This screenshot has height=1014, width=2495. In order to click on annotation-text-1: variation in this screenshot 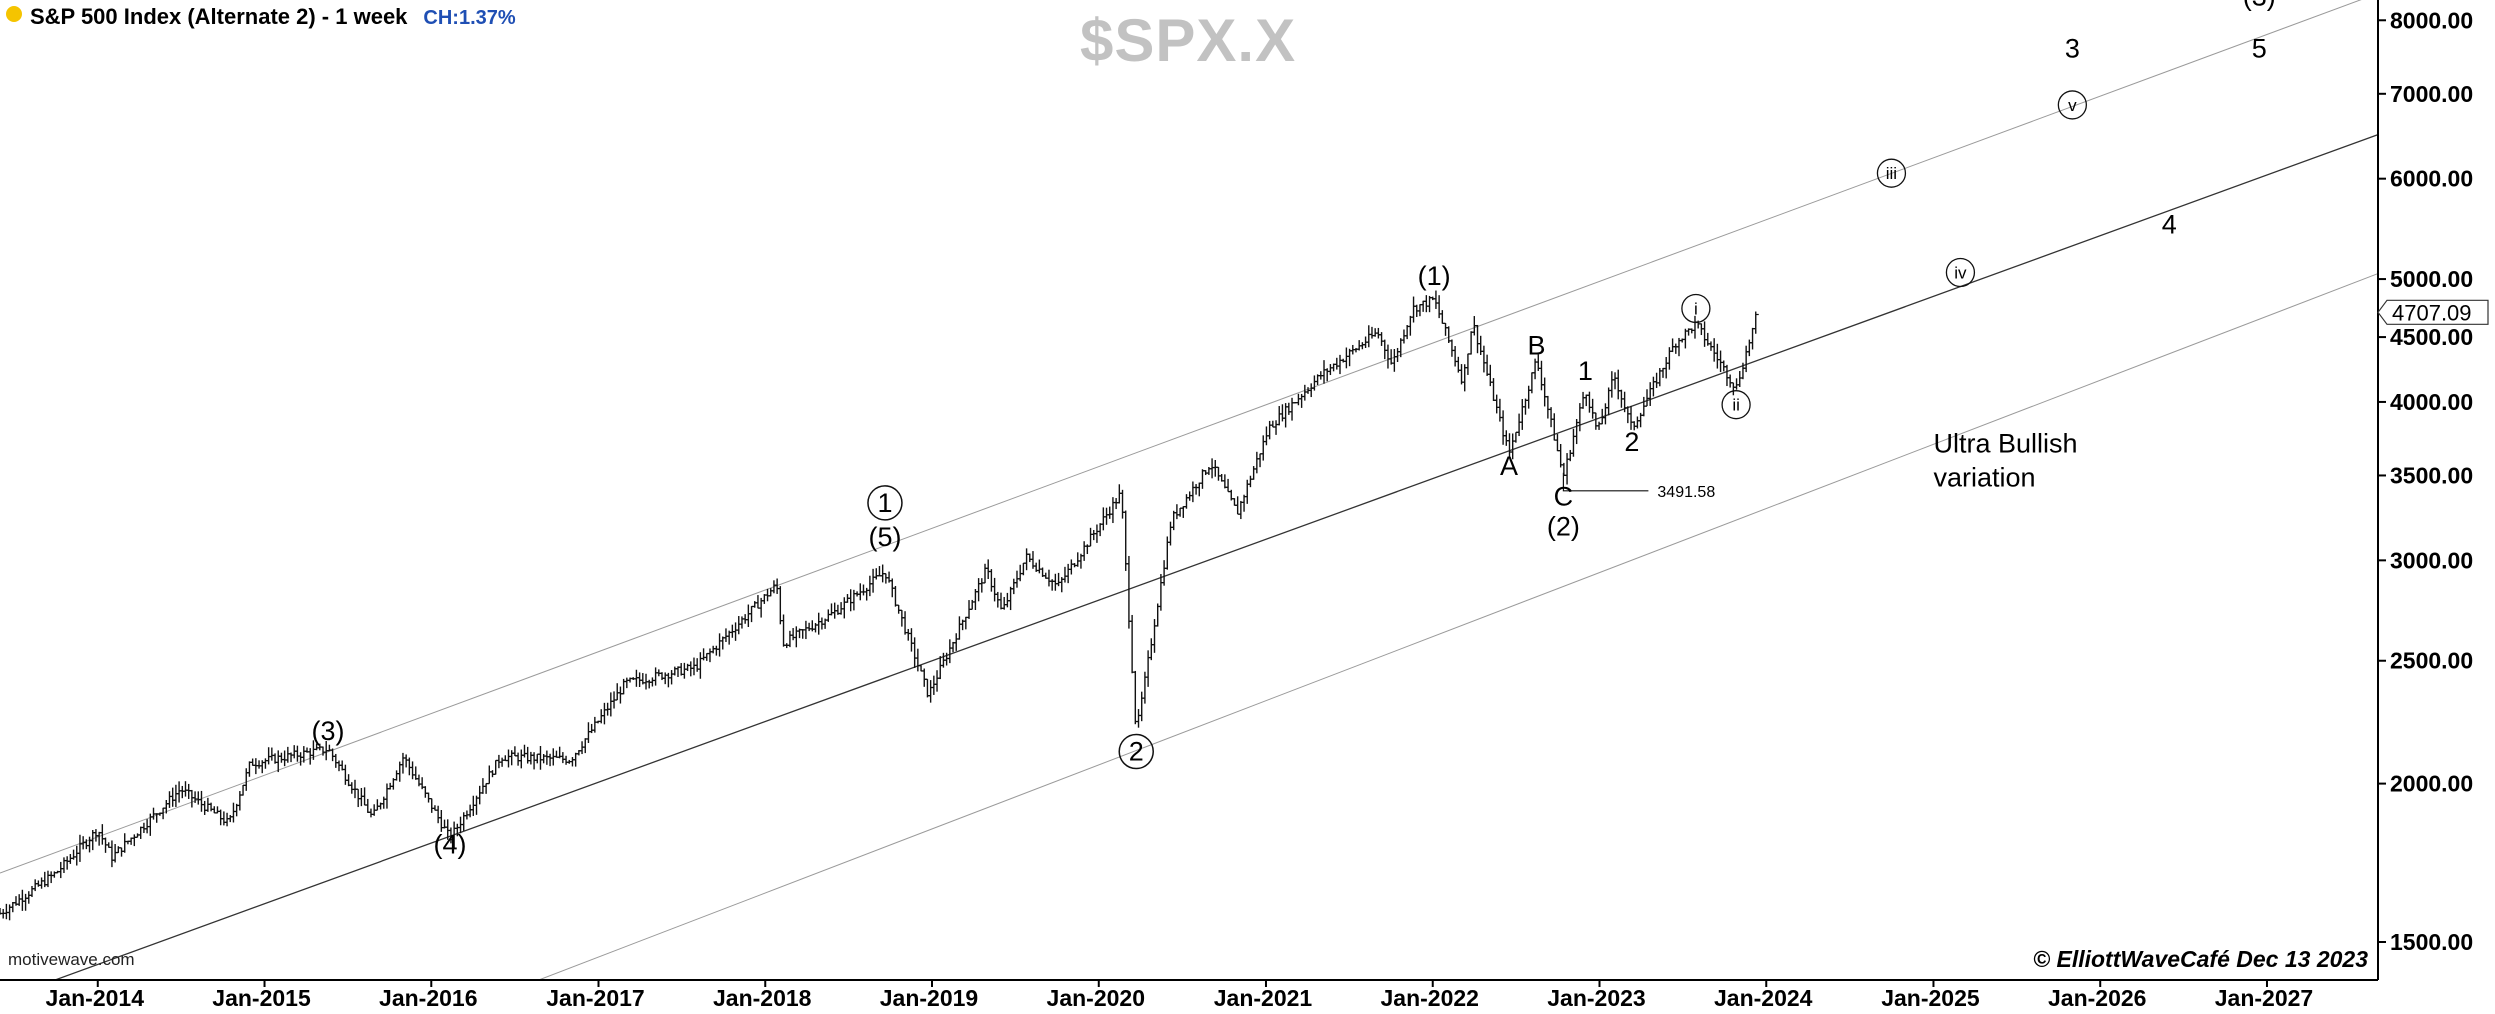, I will do `click(1984, 478)`.